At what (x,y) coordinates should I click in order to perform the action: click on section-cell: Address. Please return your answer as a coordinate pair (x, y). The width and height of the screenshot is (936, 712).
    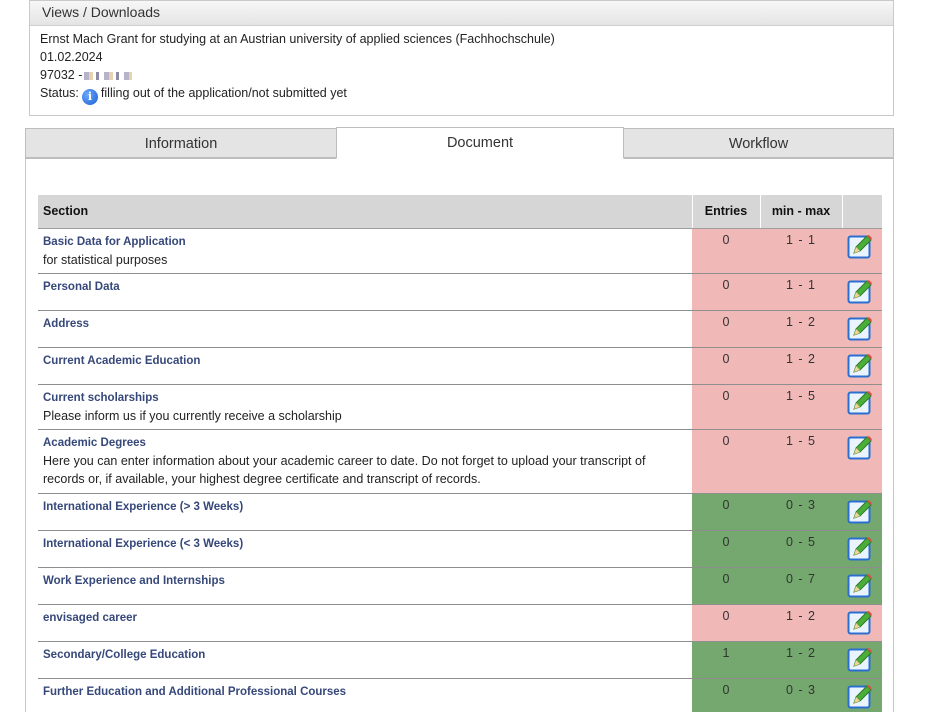
    Looking at the image, I should click on (365, 329).